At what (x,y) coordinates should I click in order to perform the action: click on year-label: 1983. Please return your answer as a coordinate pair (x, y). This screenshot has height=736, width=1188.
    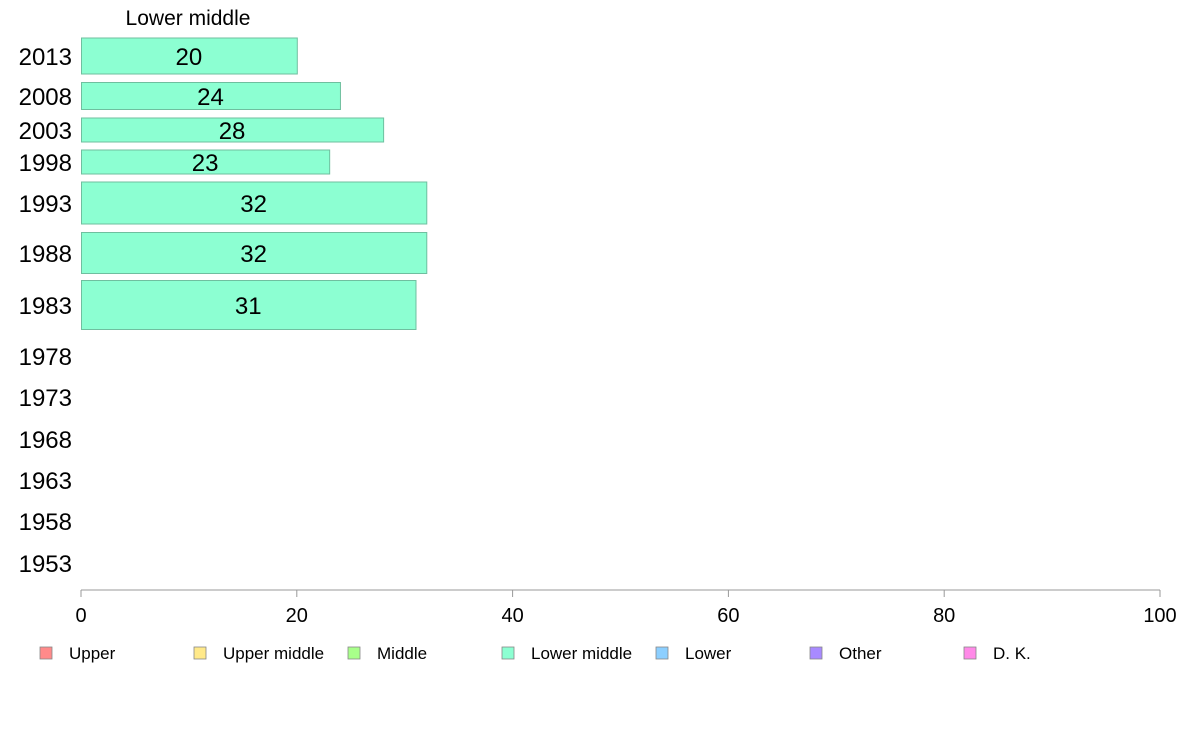
    Looking at the image, I should click on (45, 306).